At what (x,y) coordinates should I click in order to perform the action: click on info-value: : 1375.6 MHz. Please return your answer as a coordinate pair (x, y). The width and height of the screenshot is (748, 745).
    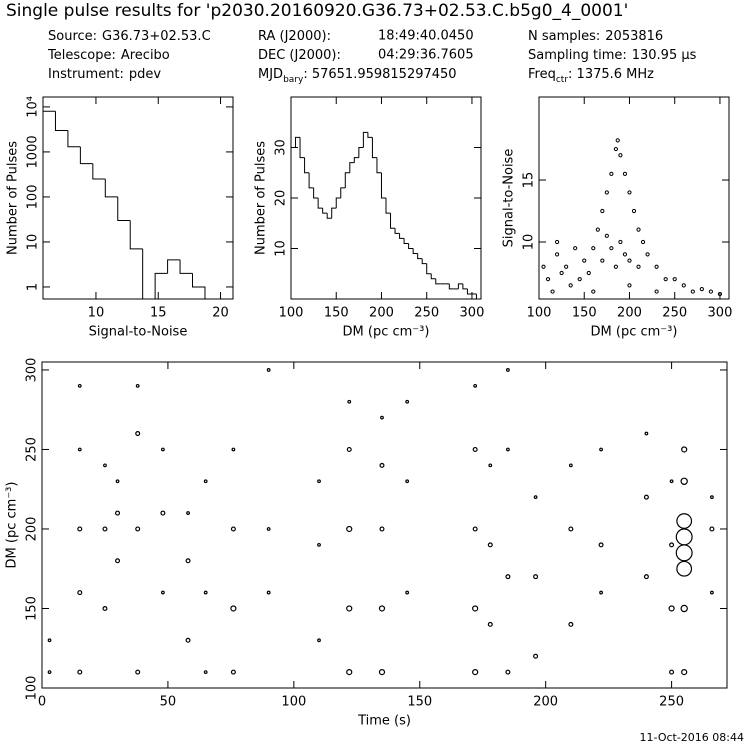
    Looking at the image, I should click on (611, 74).